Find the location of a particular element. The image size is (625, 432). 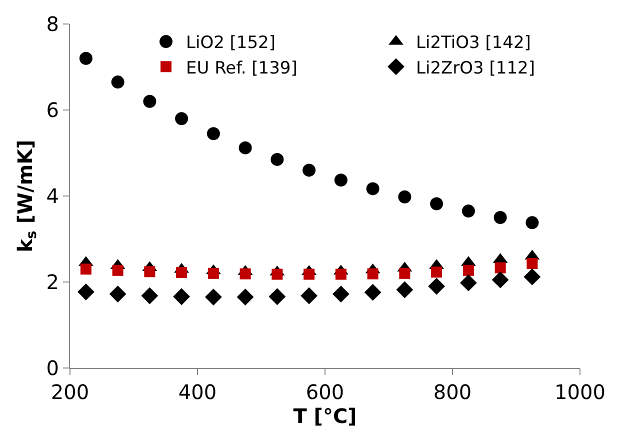

y-tick-label: 6 is located at coordinates (52, 110).